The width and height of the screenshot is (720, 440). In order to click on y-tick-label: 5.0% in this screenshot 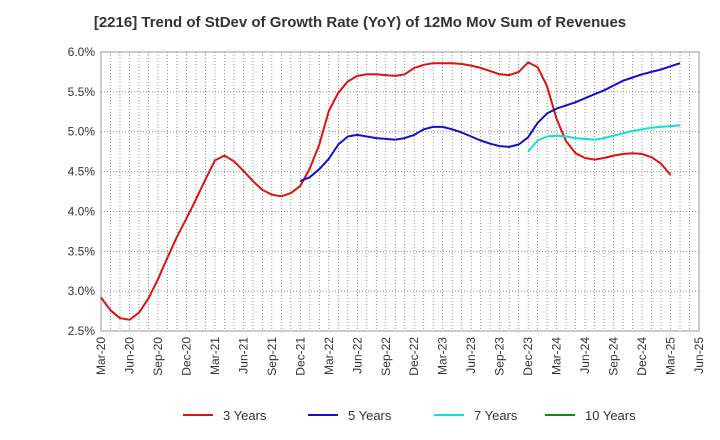, I will do `click(82, 132)`.